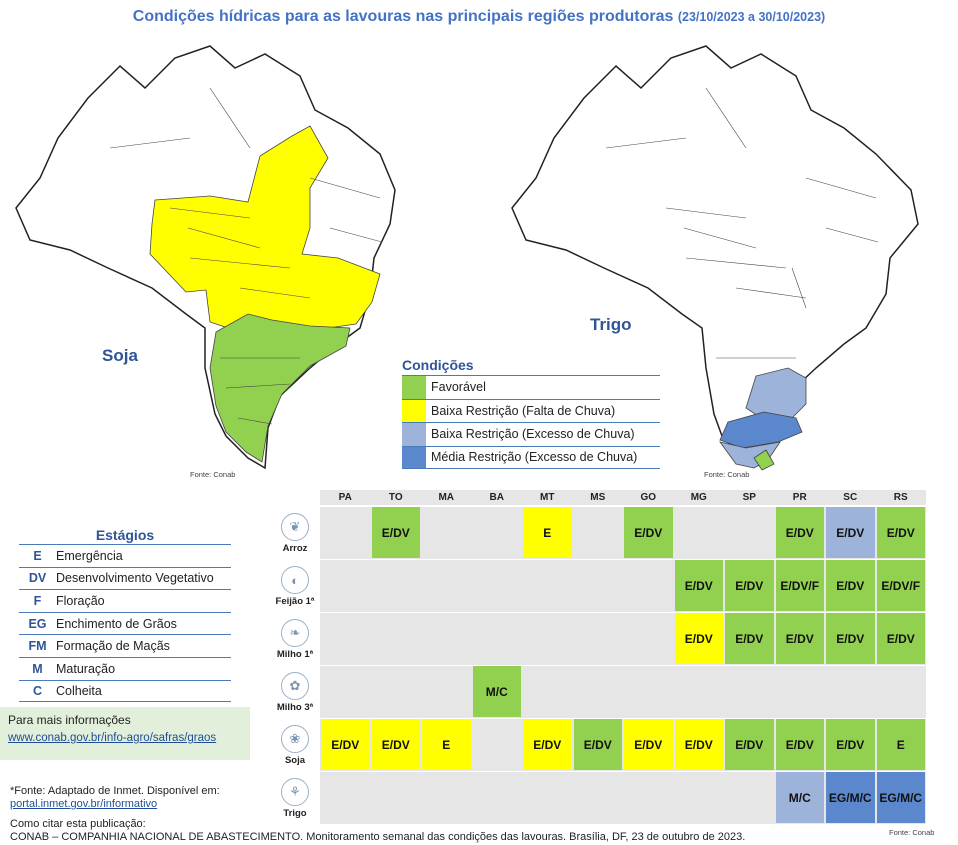 The height and width of the screenshot is (845, 958). What do you see at coordinates (37, 623) in the screenshot?
I see `stage-code: EG` at bounding box center [37, 623].